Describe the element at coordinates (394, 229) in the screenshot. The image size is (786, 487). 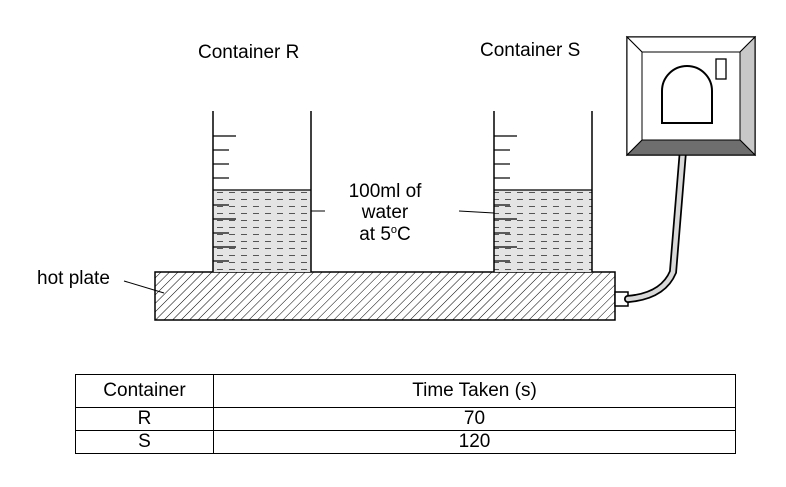
I see `degree-symbol: o` at that location.